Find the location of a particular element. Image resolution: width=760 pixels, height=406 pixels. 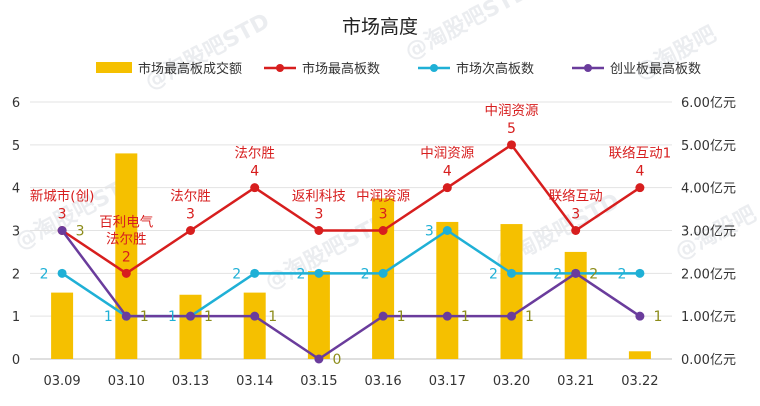

legend-label: 市场次高板数 is located at coordinates (495, 69).